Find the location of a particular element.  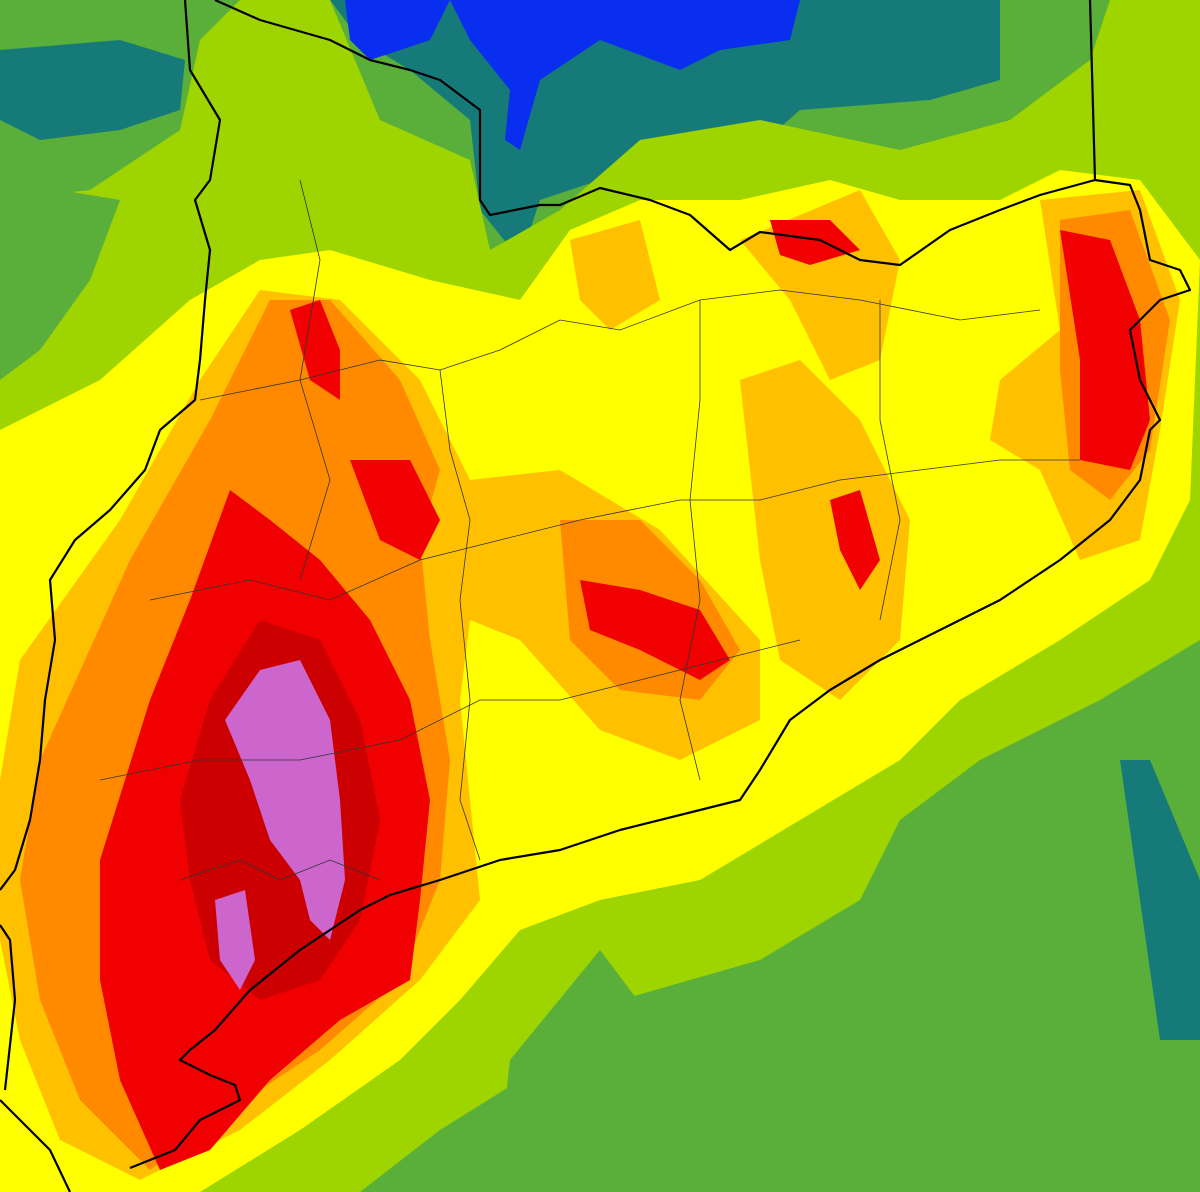

violet-zones is located at coordinates (280, 825).